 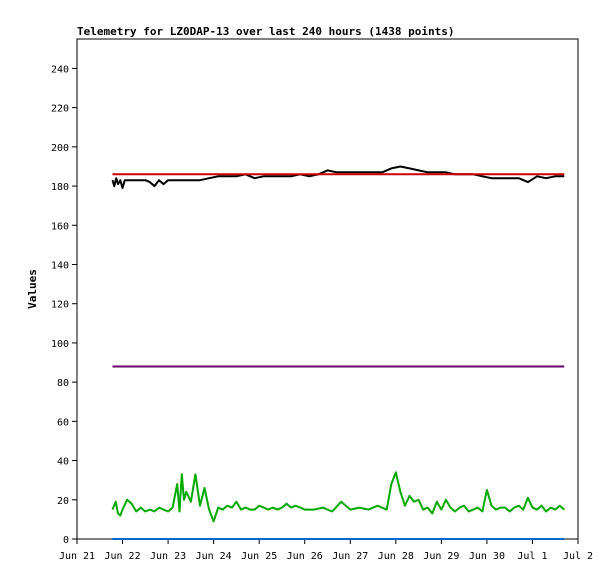 I want to click on y-axis-label: Values, so click(x=32, y=289).